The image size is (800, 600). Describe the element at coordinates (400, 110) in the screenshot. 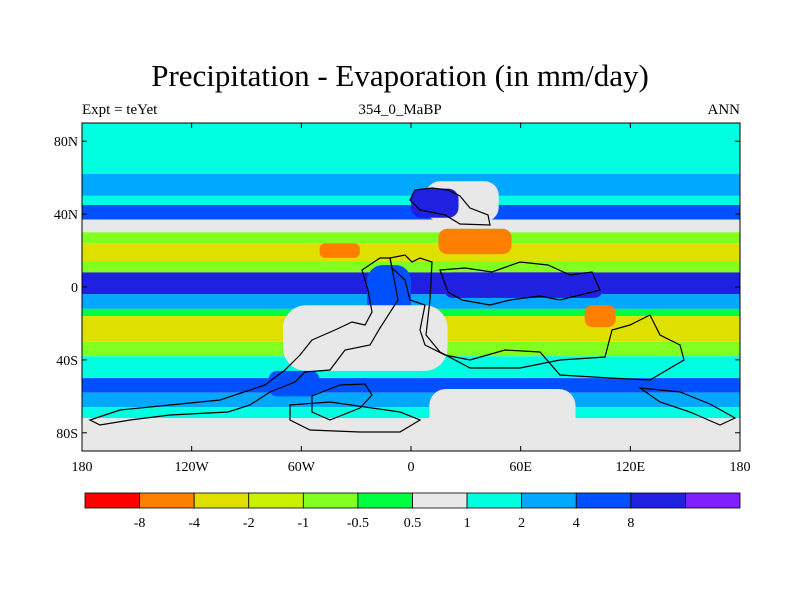

I see `period-label: 354_0_MaBP` at that location.